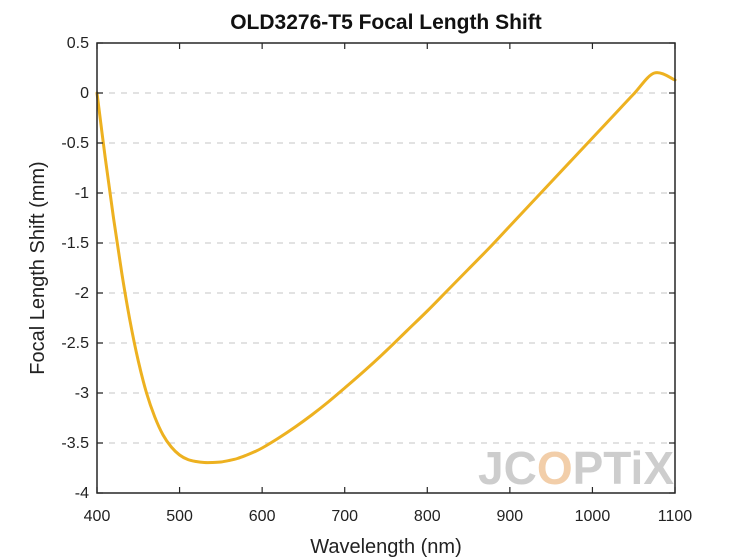 The width and height of the screenshot is (747, 560). Describe the element at coordinates (75, 268) in the screenshot. I see `y-tick-labels: 0.5 0 -0.5 -1 -1.5 -2 -2.5 -3 -3.5 -4` at that location.